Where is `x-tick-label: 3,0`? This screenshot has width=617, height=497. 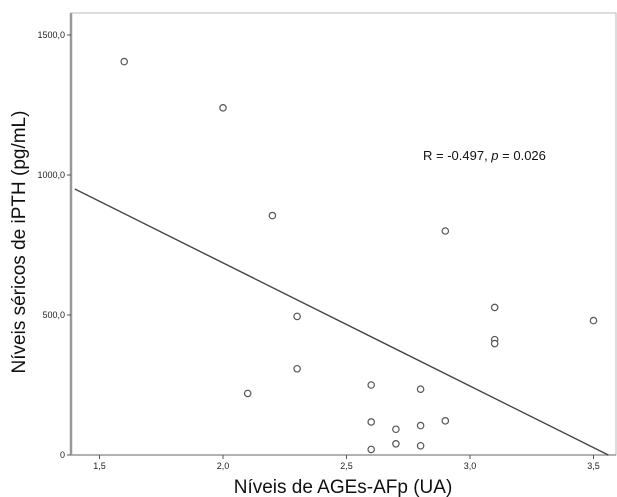
x-tick-label: 3,0 is located at coordinates (470, 466).